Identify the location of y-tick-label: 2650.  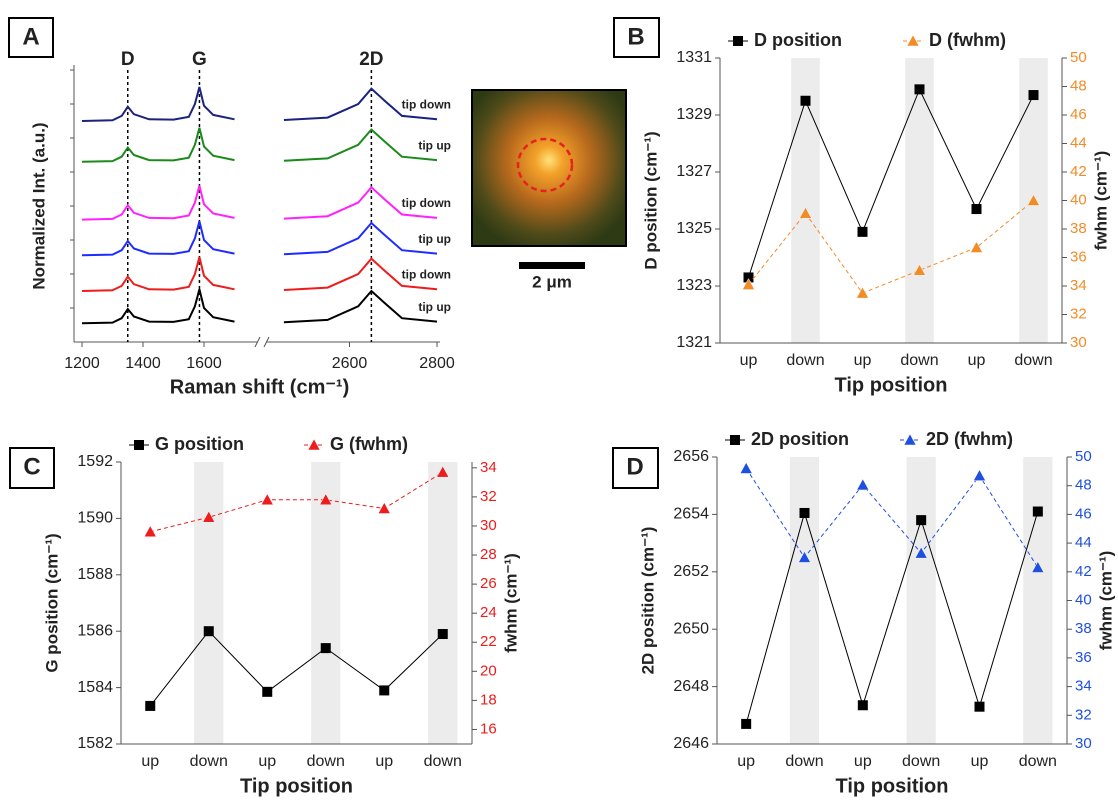
(691, 628).